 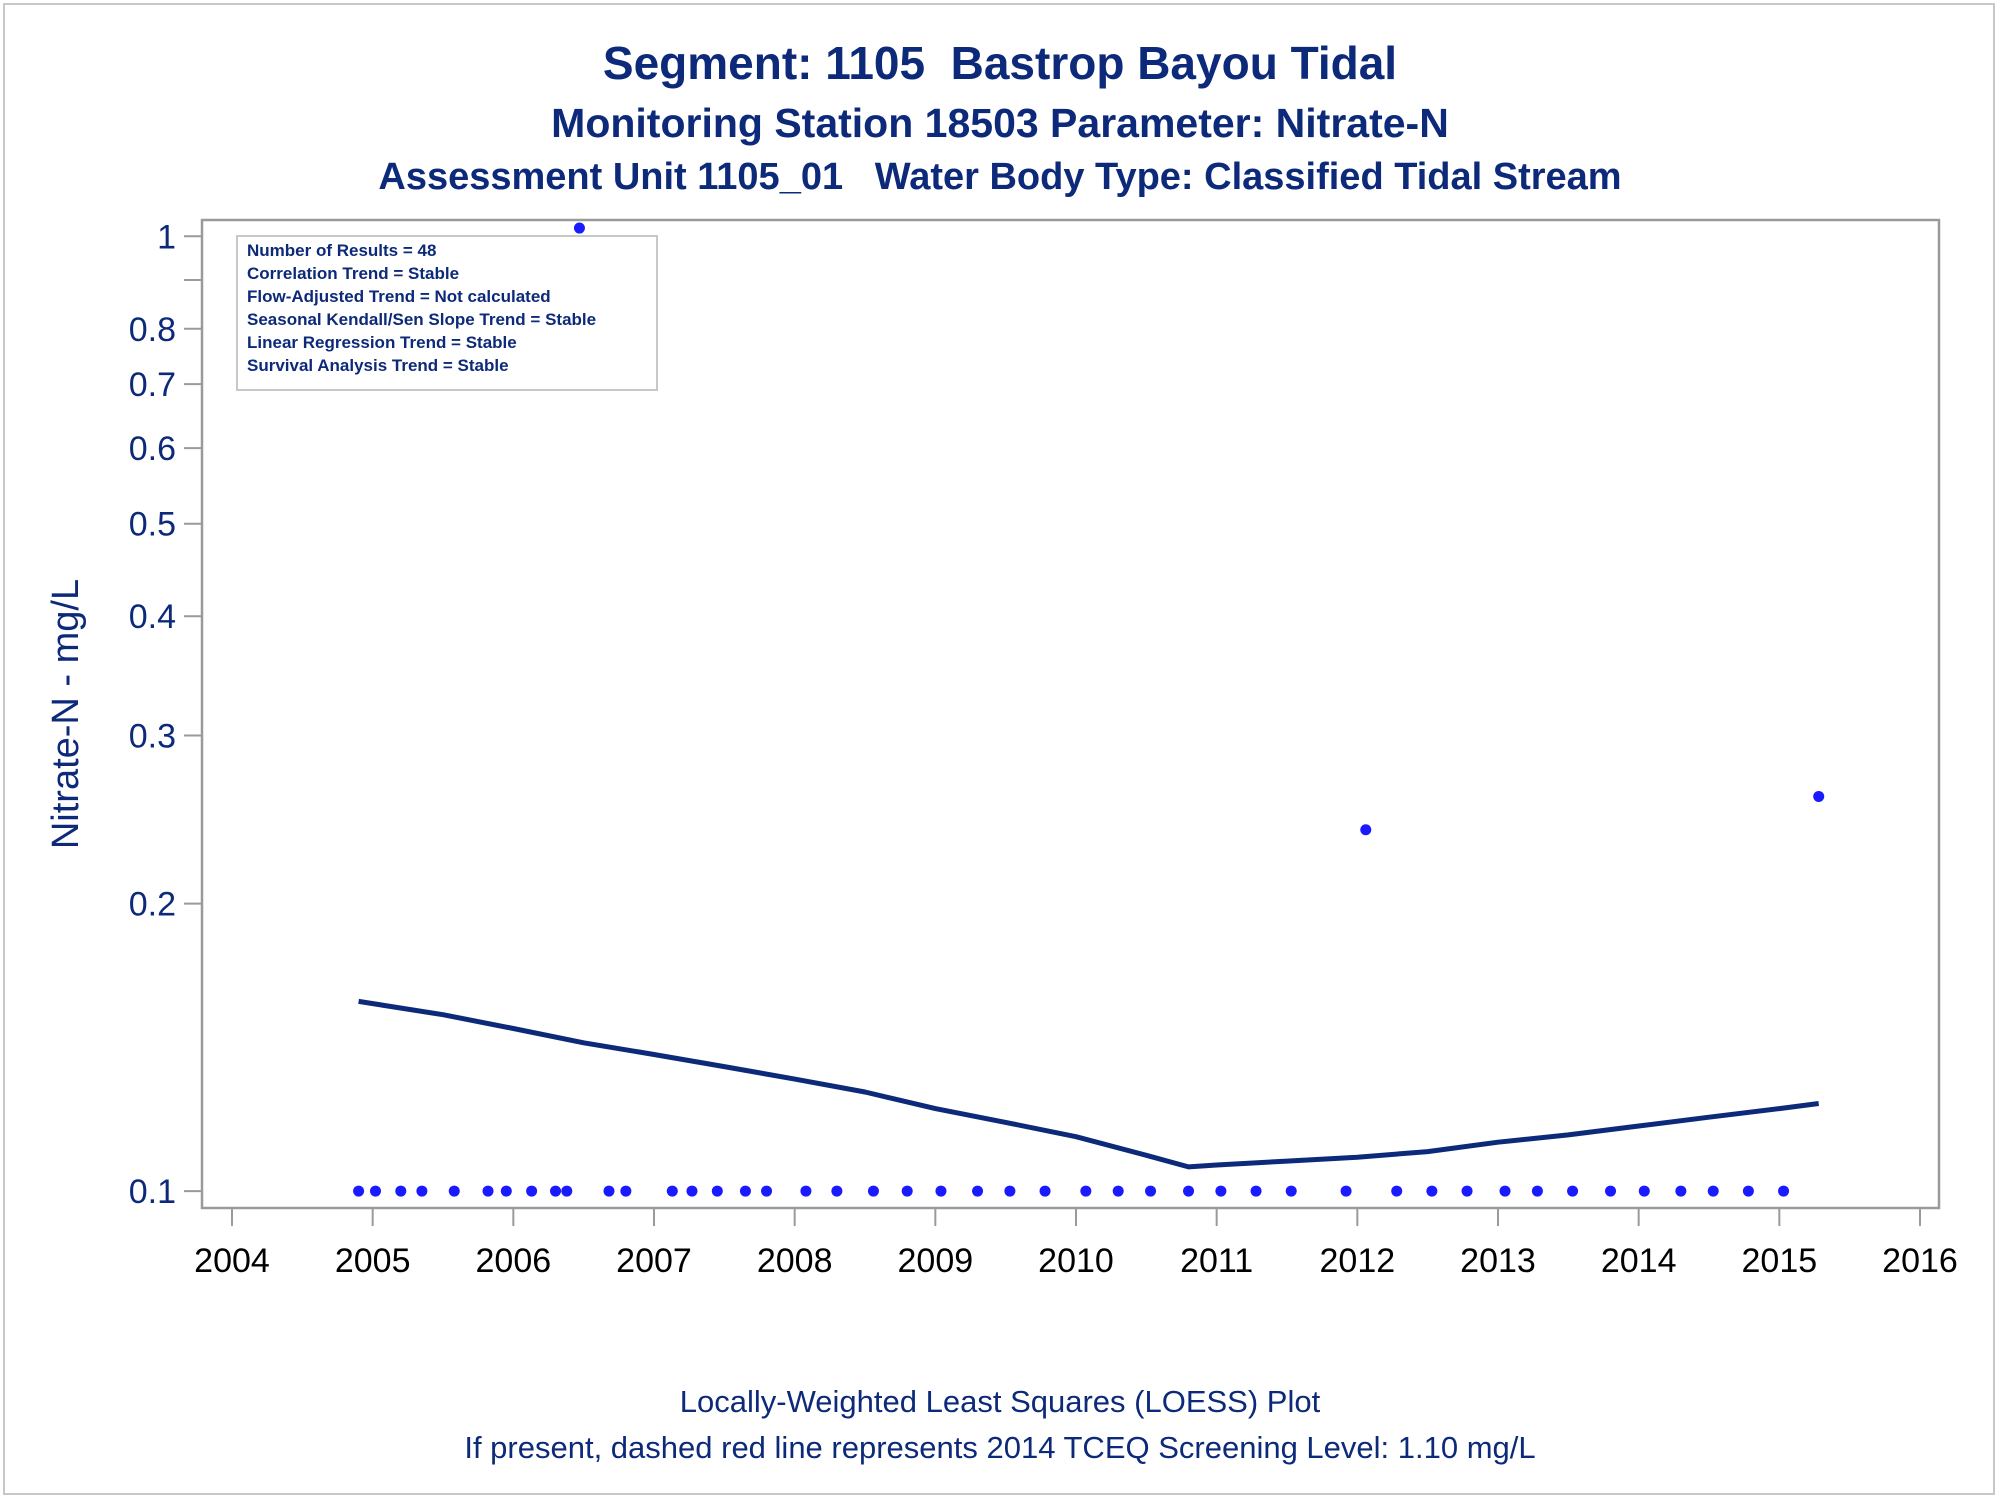 What do you see at coordinates (232, 1261) in the screenshot?
I see `x-tick-label: 2004` at bounding box center [232, 1261].